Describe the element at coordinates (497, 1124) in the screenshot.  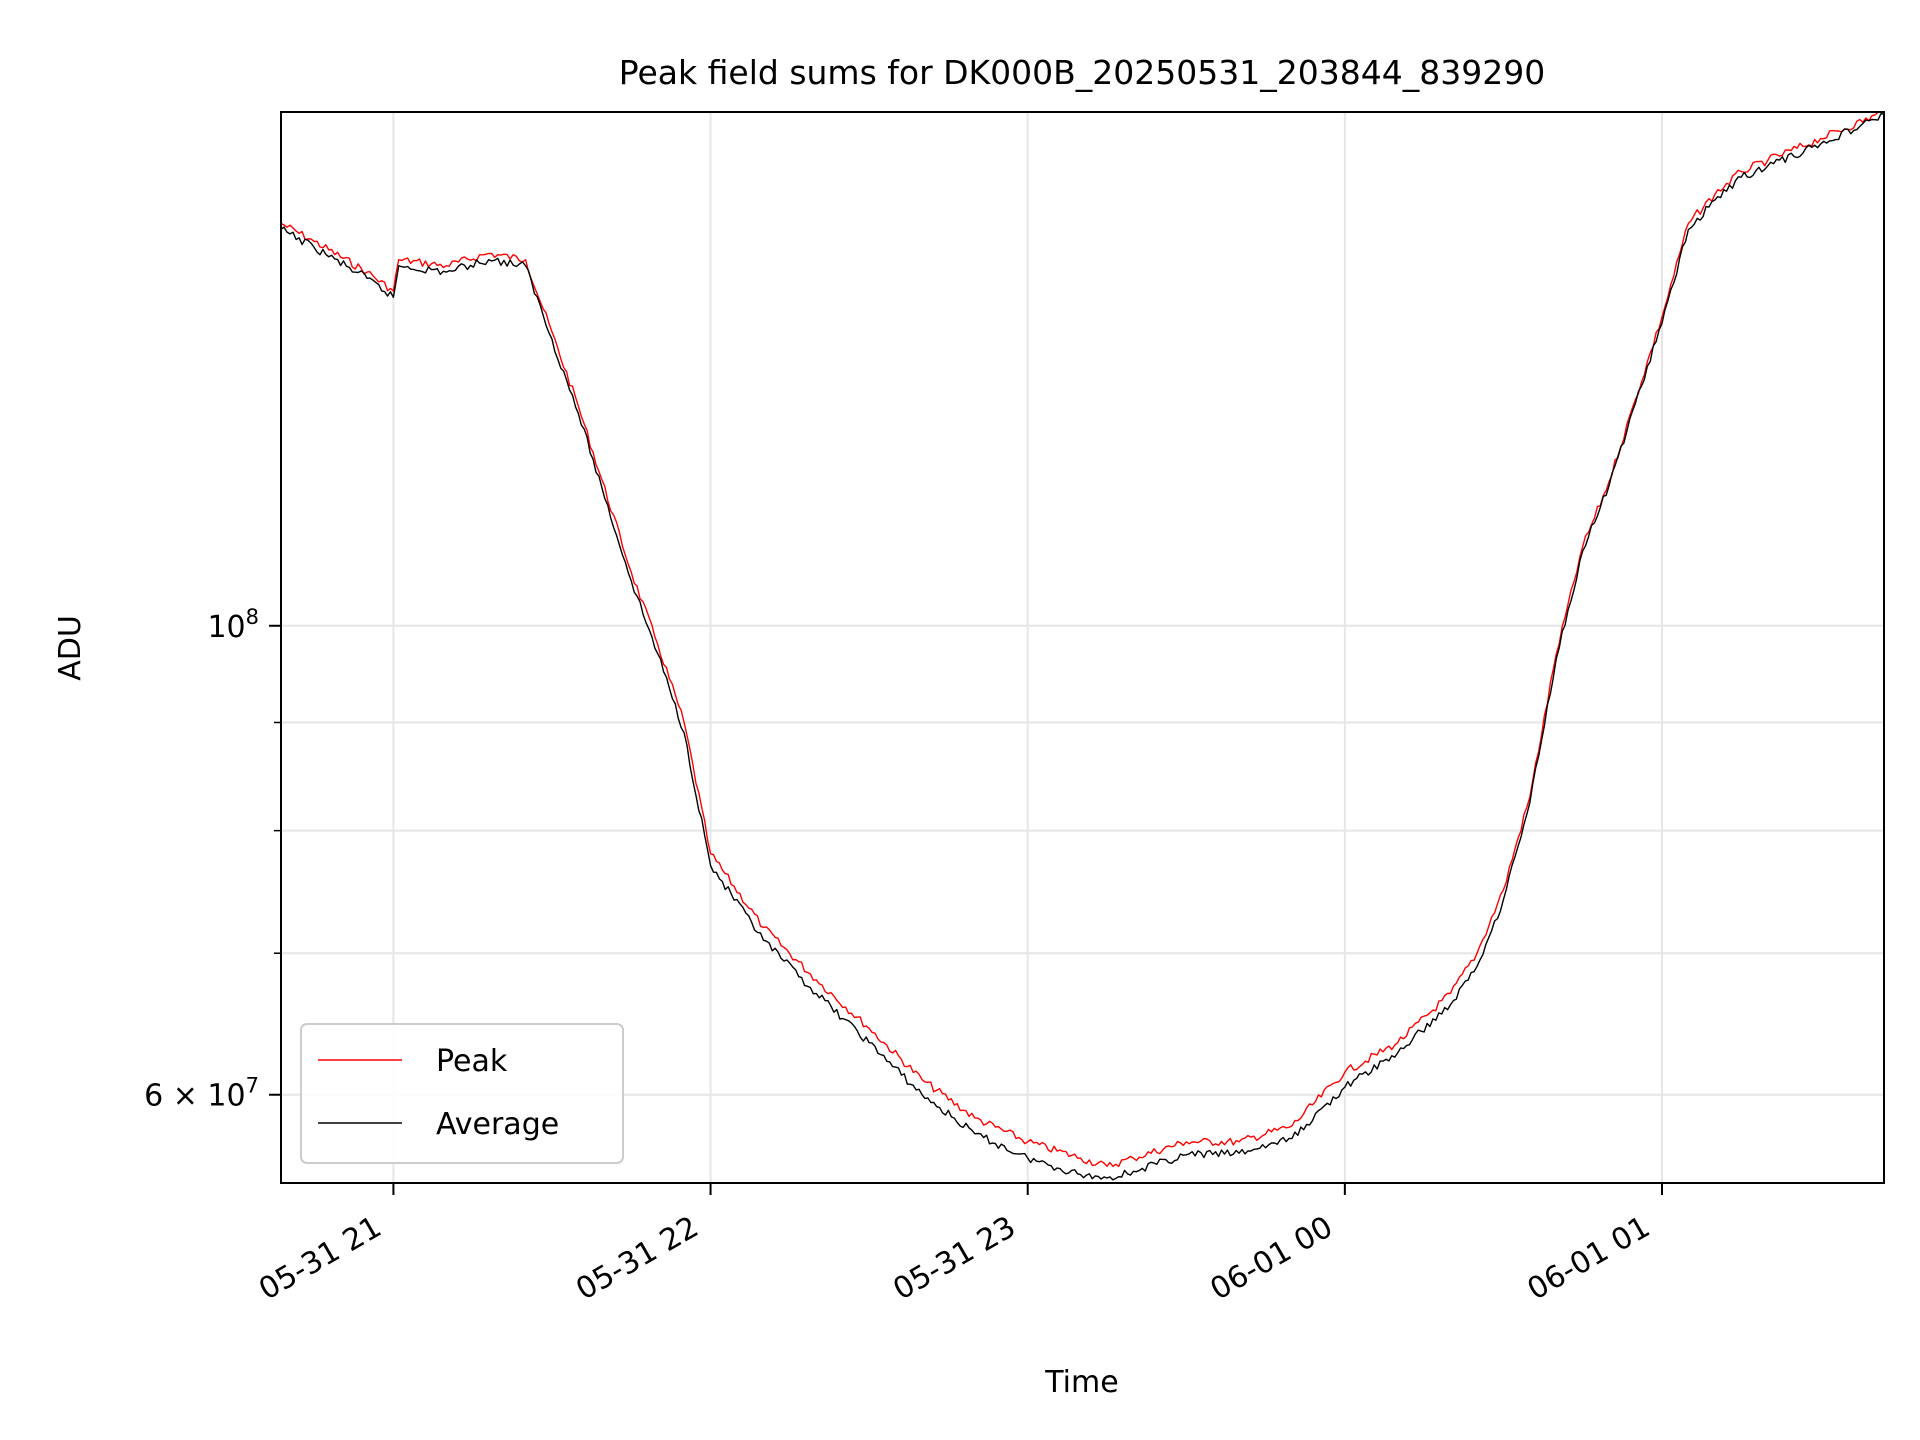
I see `legend-label-average: Average` at that location.